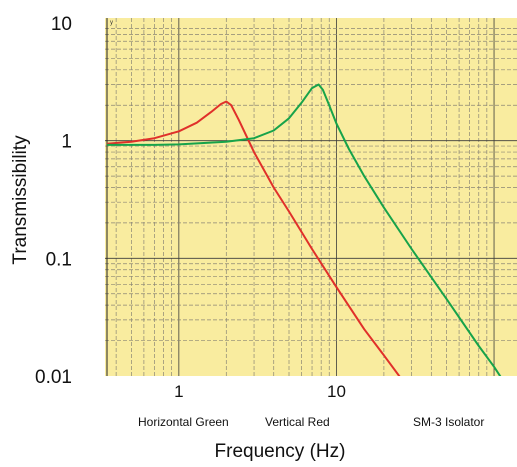 Image resolution: width=517 pixels, height=467 pixels. I want to click on x-tick-label: 10, so click(336, 391).